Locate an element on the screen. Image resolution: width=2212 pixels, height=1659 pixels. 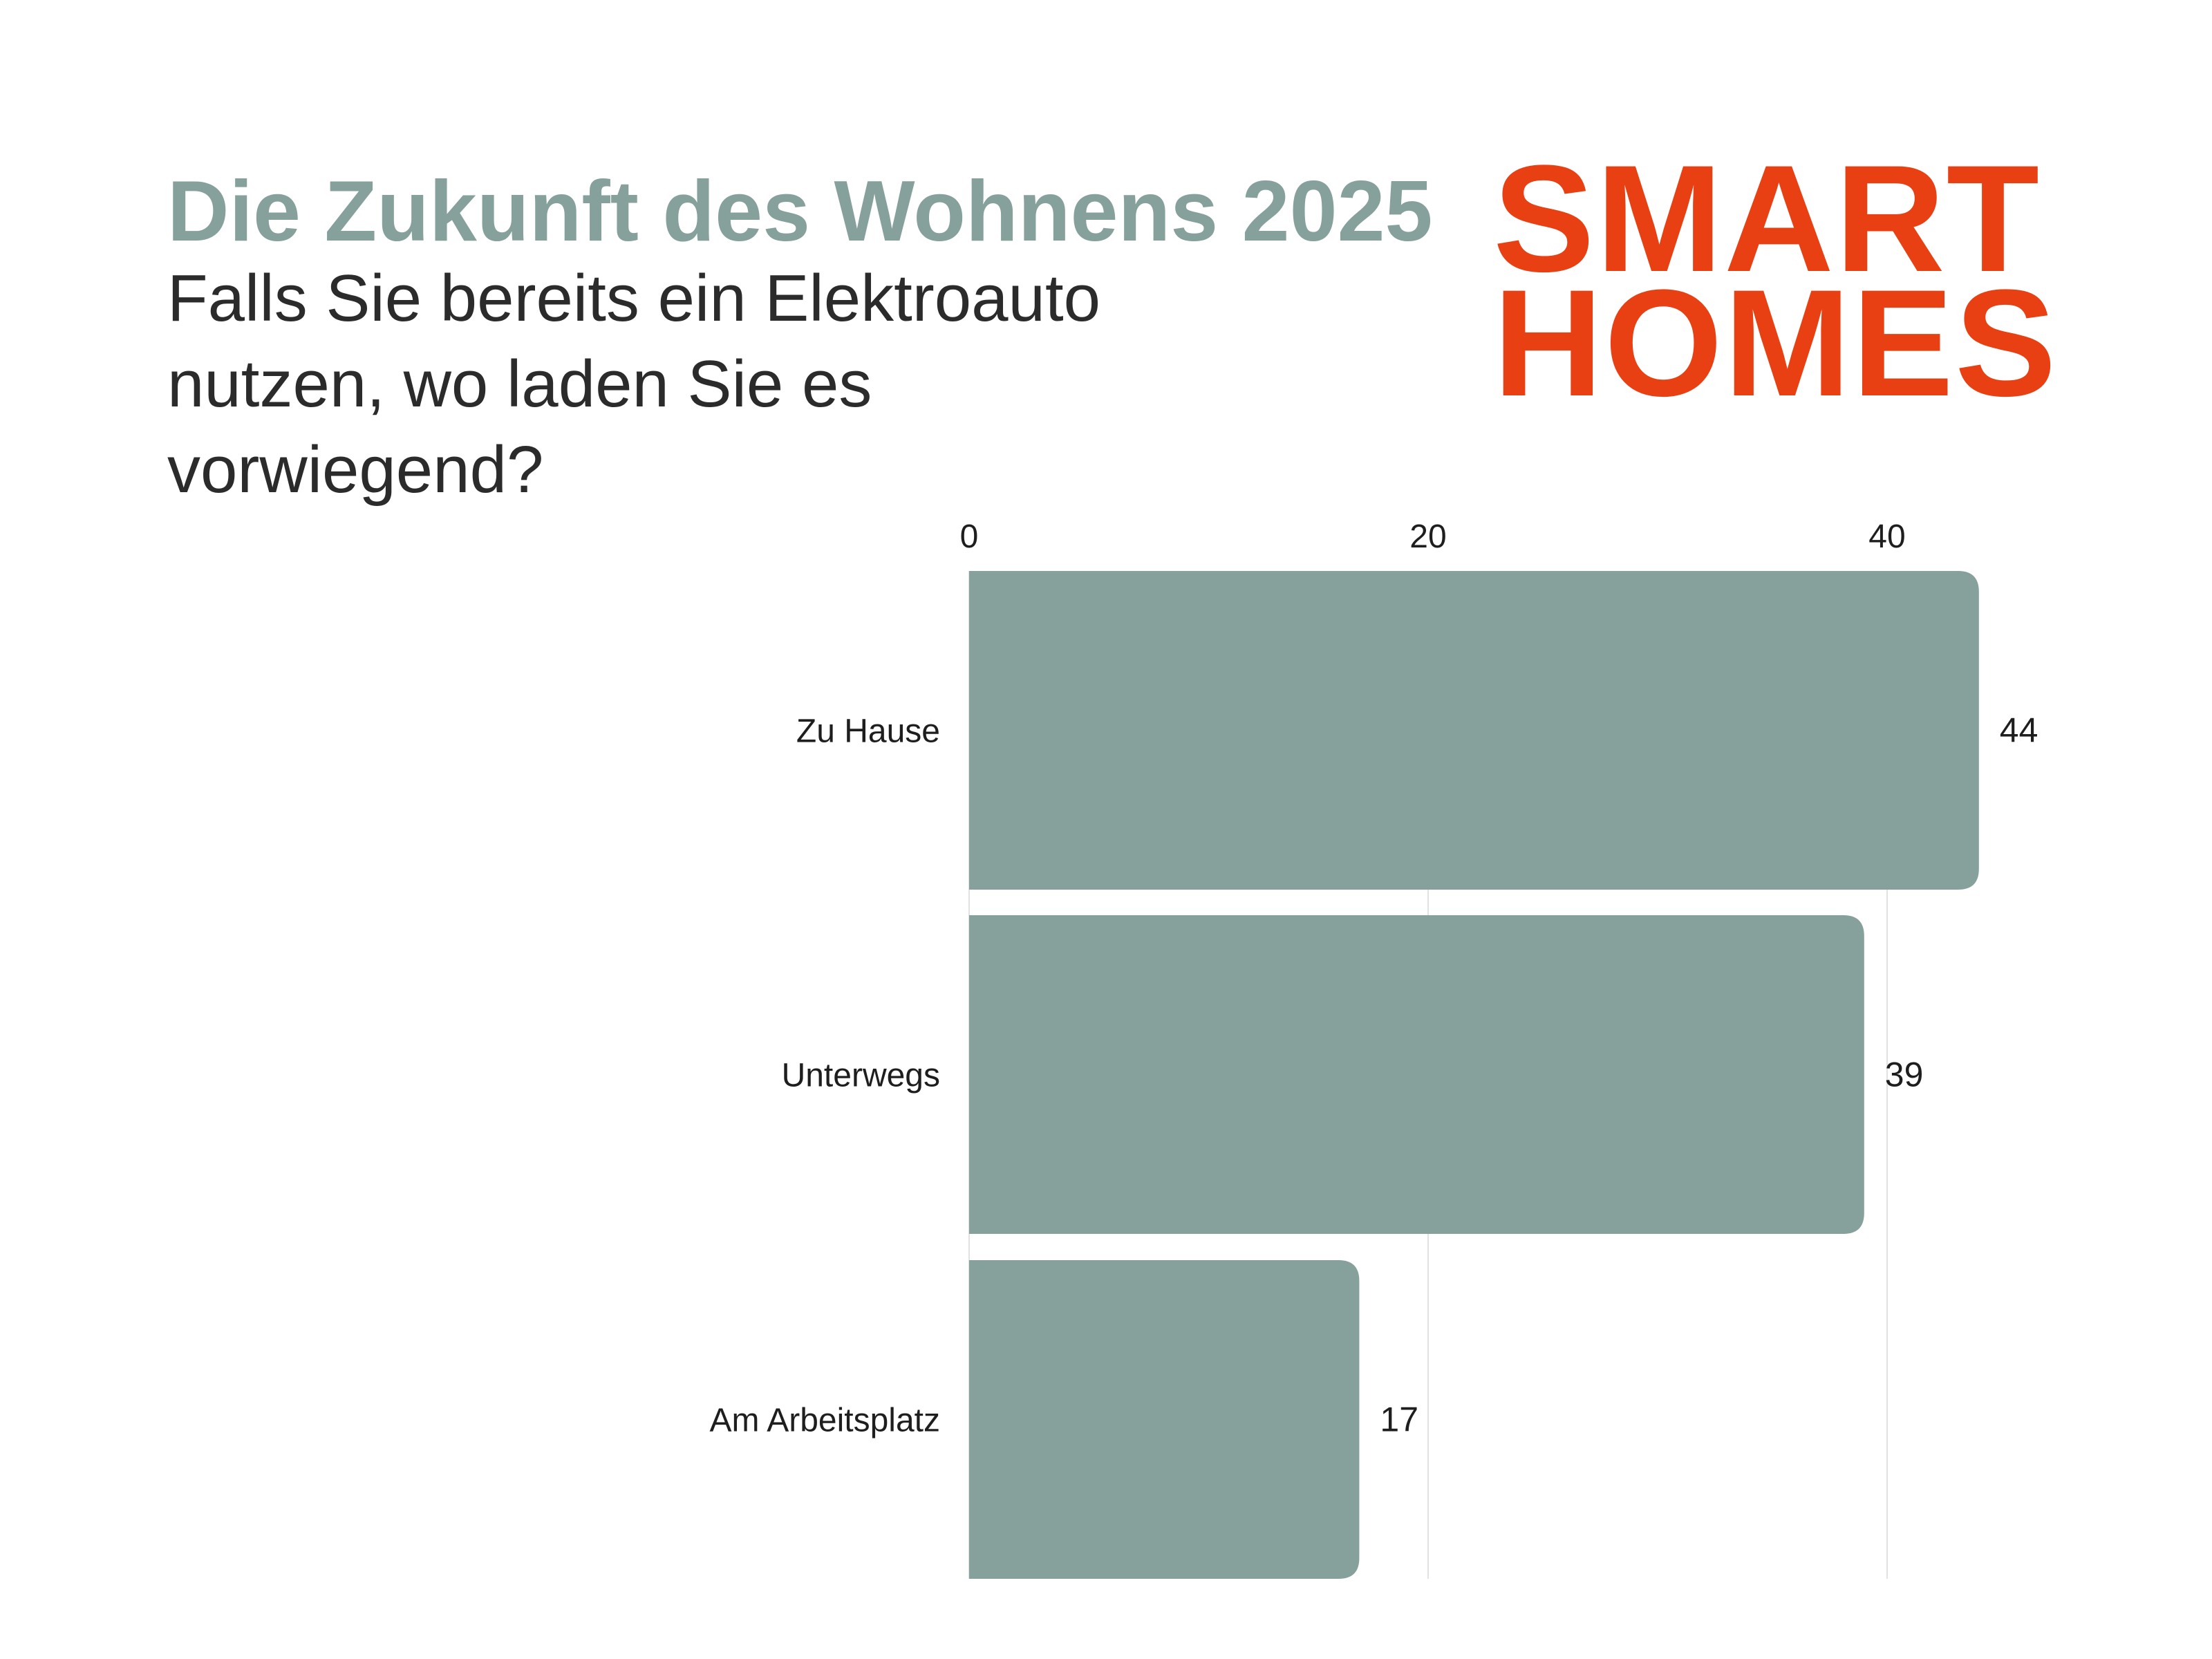
x-tick-label: 20 is located at coordinates (1427, 536).